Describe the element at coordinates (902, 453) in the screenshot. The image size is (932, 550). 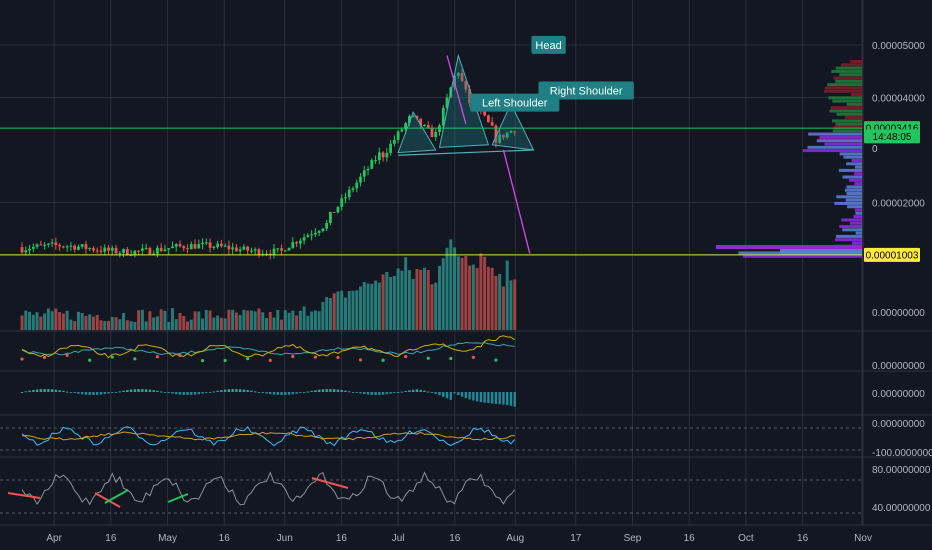
I see `pane-tick-label: -100.00000000` at that location.